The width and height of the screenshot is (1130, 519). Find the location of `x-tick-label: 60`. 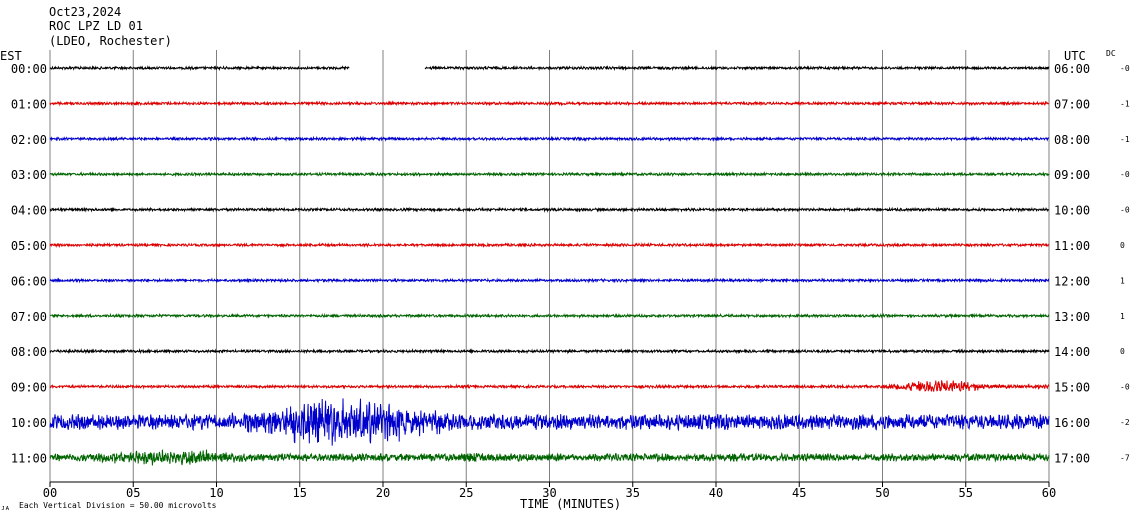

x-tick-label: 60 is located at coordinates (1049, 493).